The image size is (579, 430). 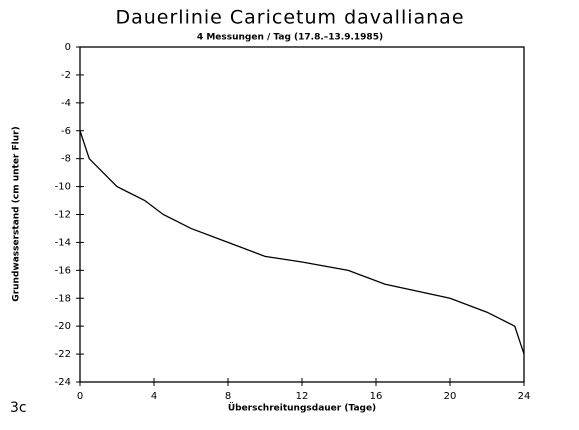 I want to click on y-tick-label: 0, so click(x=68, y=47).